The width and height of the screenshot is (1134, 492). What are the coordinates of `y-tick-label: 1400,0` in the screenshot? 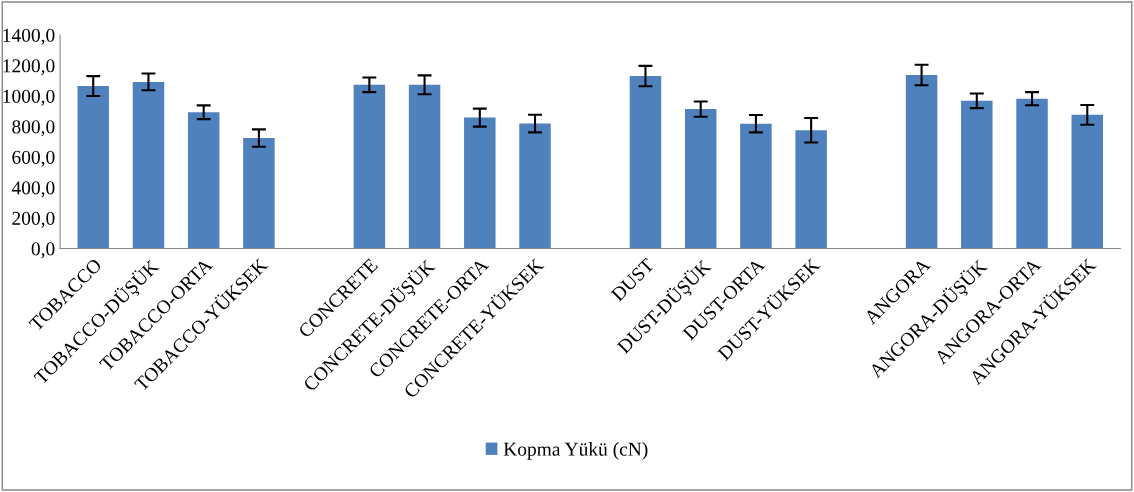 It's located at (29, 36).